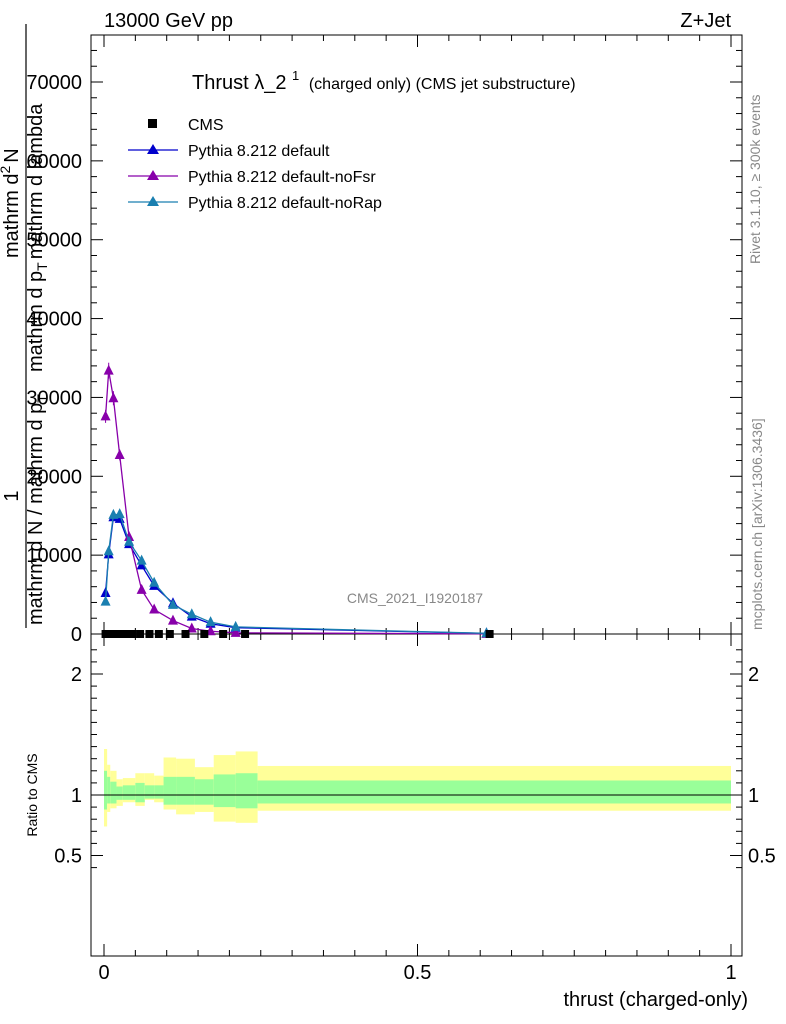  I want to click on legend-label: Pythia 8.212 default-noFsr, so click(282, 177).